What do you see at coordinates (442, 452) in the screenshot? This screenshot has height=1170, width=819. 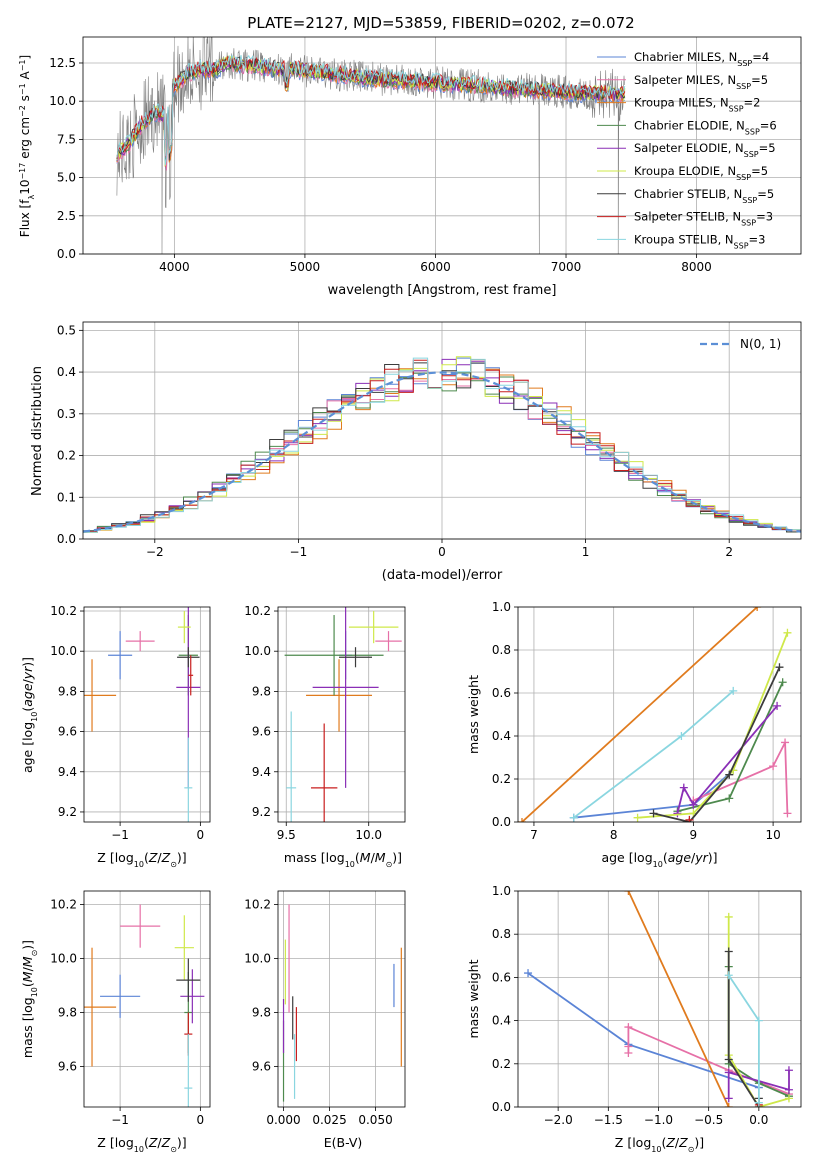 I see `normal-curve` at bounding box center [442, 452].